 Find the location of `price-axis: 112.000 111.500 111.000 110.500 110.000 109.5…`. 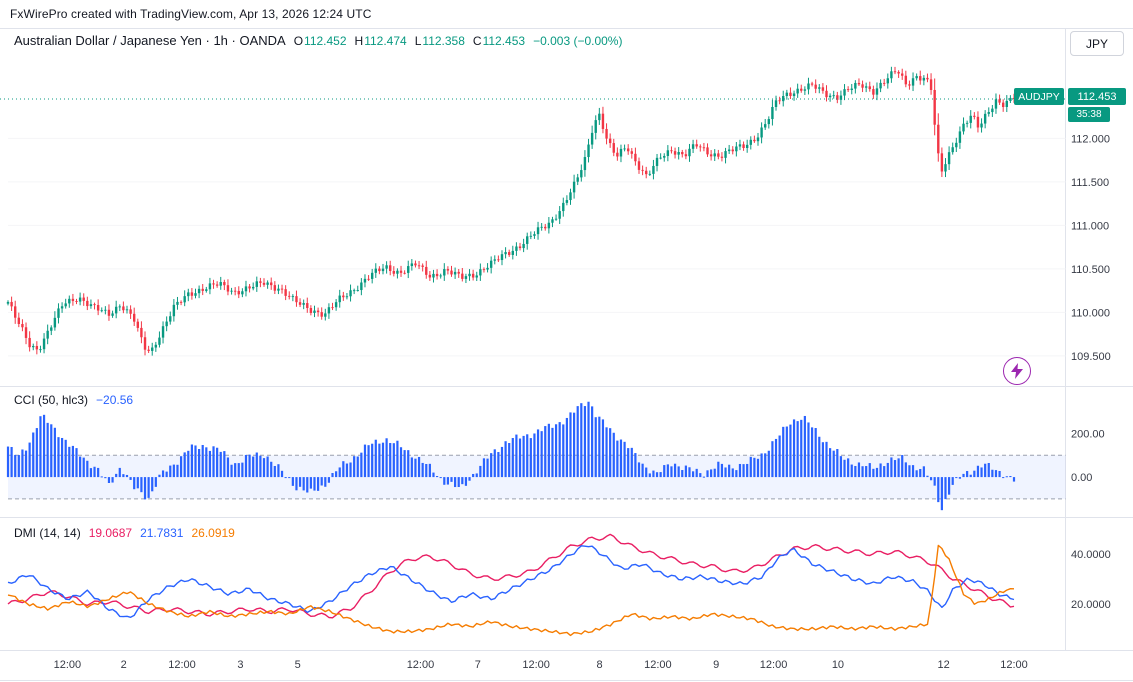

price-axis: 112.000 111.500 111.000 110.500 110.000 109.5… is located at coordinates (1091, 372).